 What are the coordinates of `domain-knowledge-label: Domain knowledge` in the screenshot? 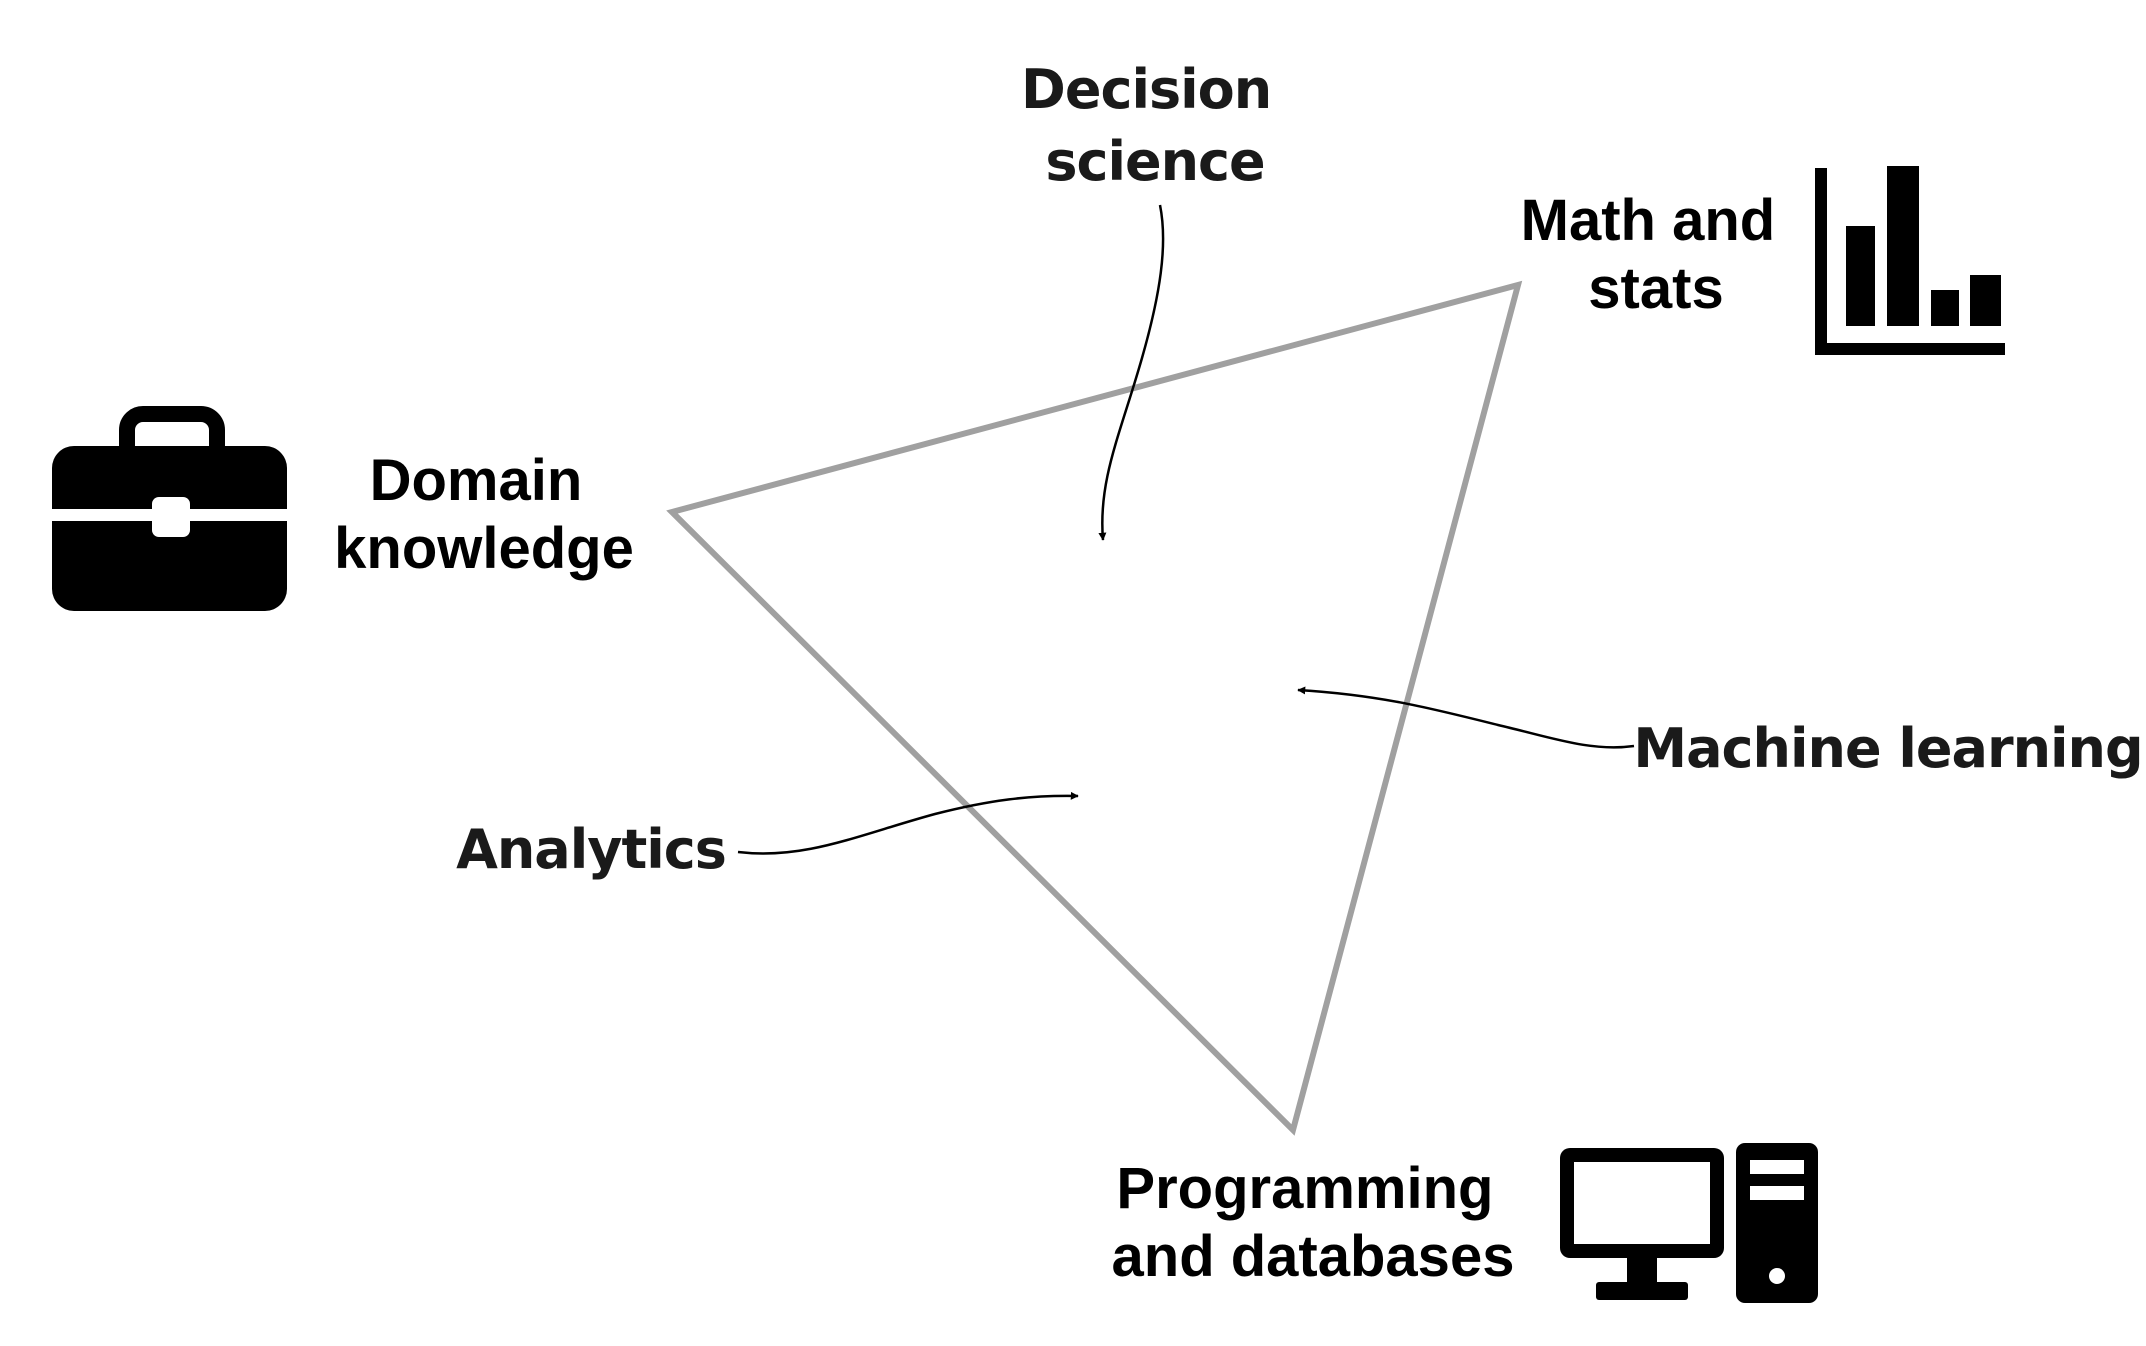 It's located at (484, 514).